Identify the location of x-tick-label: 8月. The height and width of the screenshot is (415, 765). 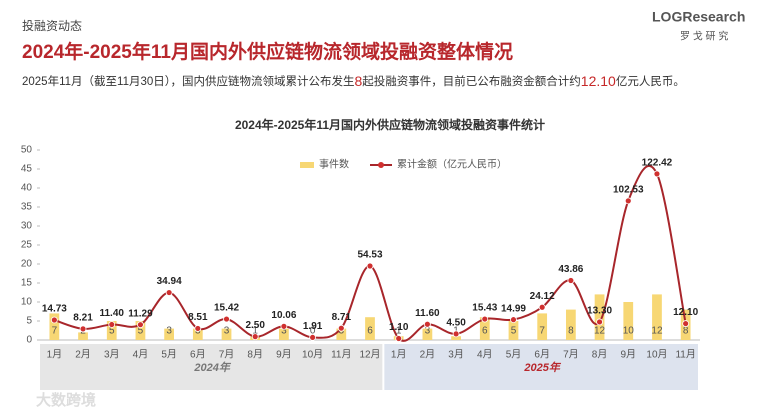
(255, 355).